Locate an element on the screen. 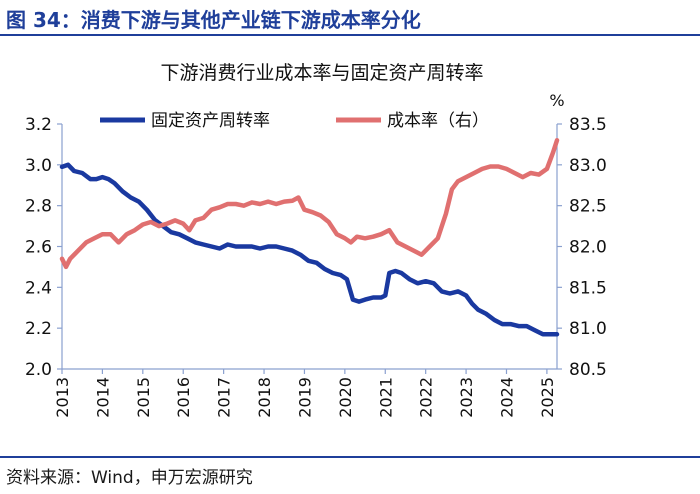 The width and height of the screenshot is (700, 494). left-axis-tick-label: 2.6 is located at coordinates (38, 248).